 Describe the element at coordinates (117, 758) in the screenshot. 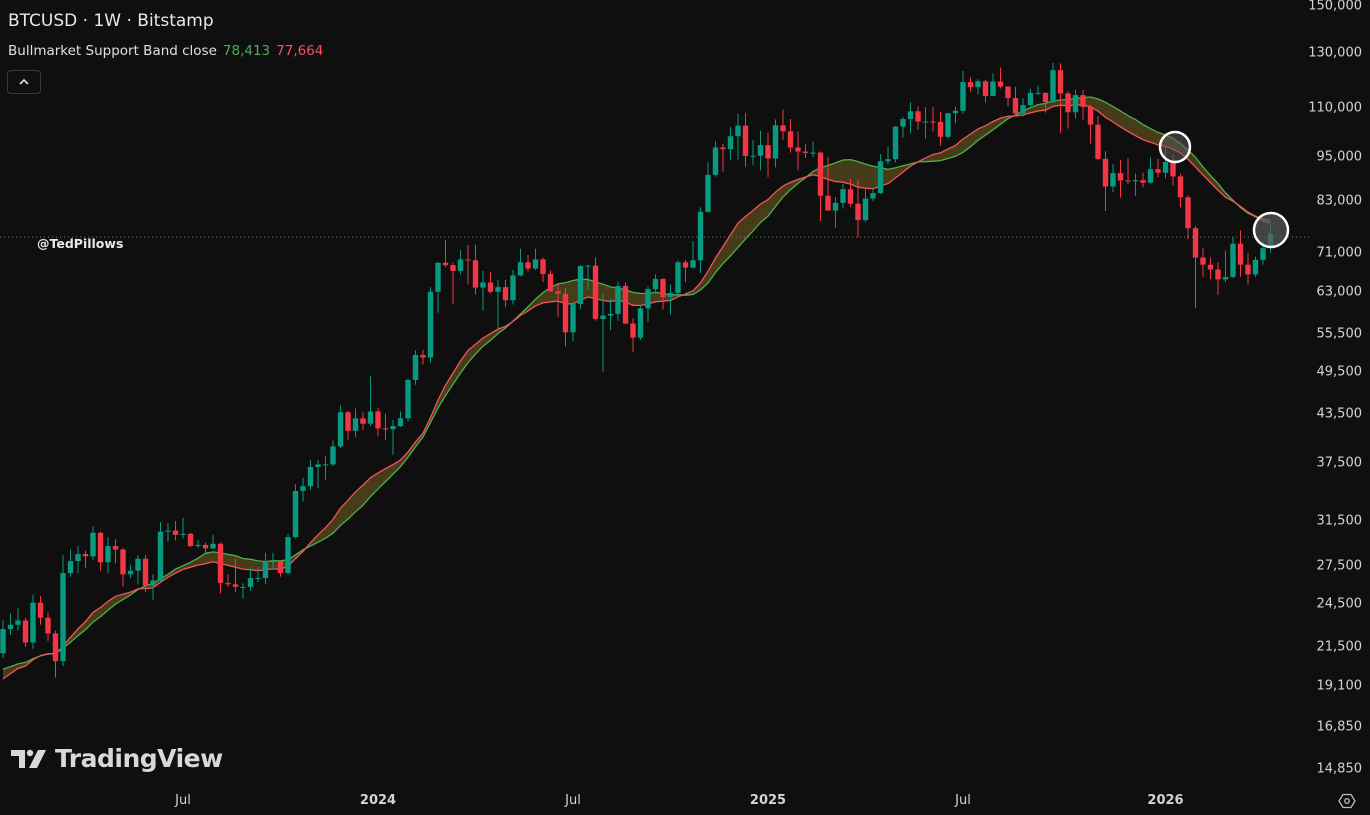

I see `tradingview-logo: TradingView` at that location.